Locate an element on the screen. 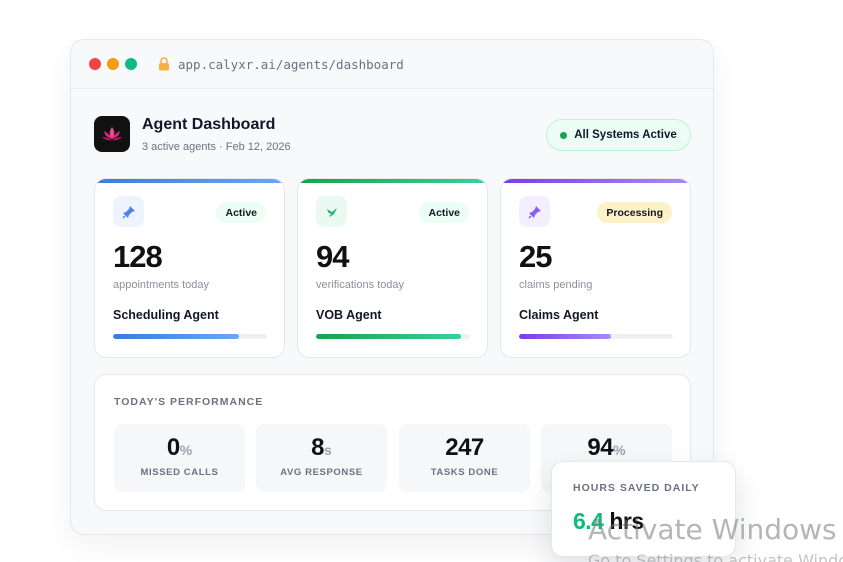  maximize-window-dot is located at coordinates (131, 64).